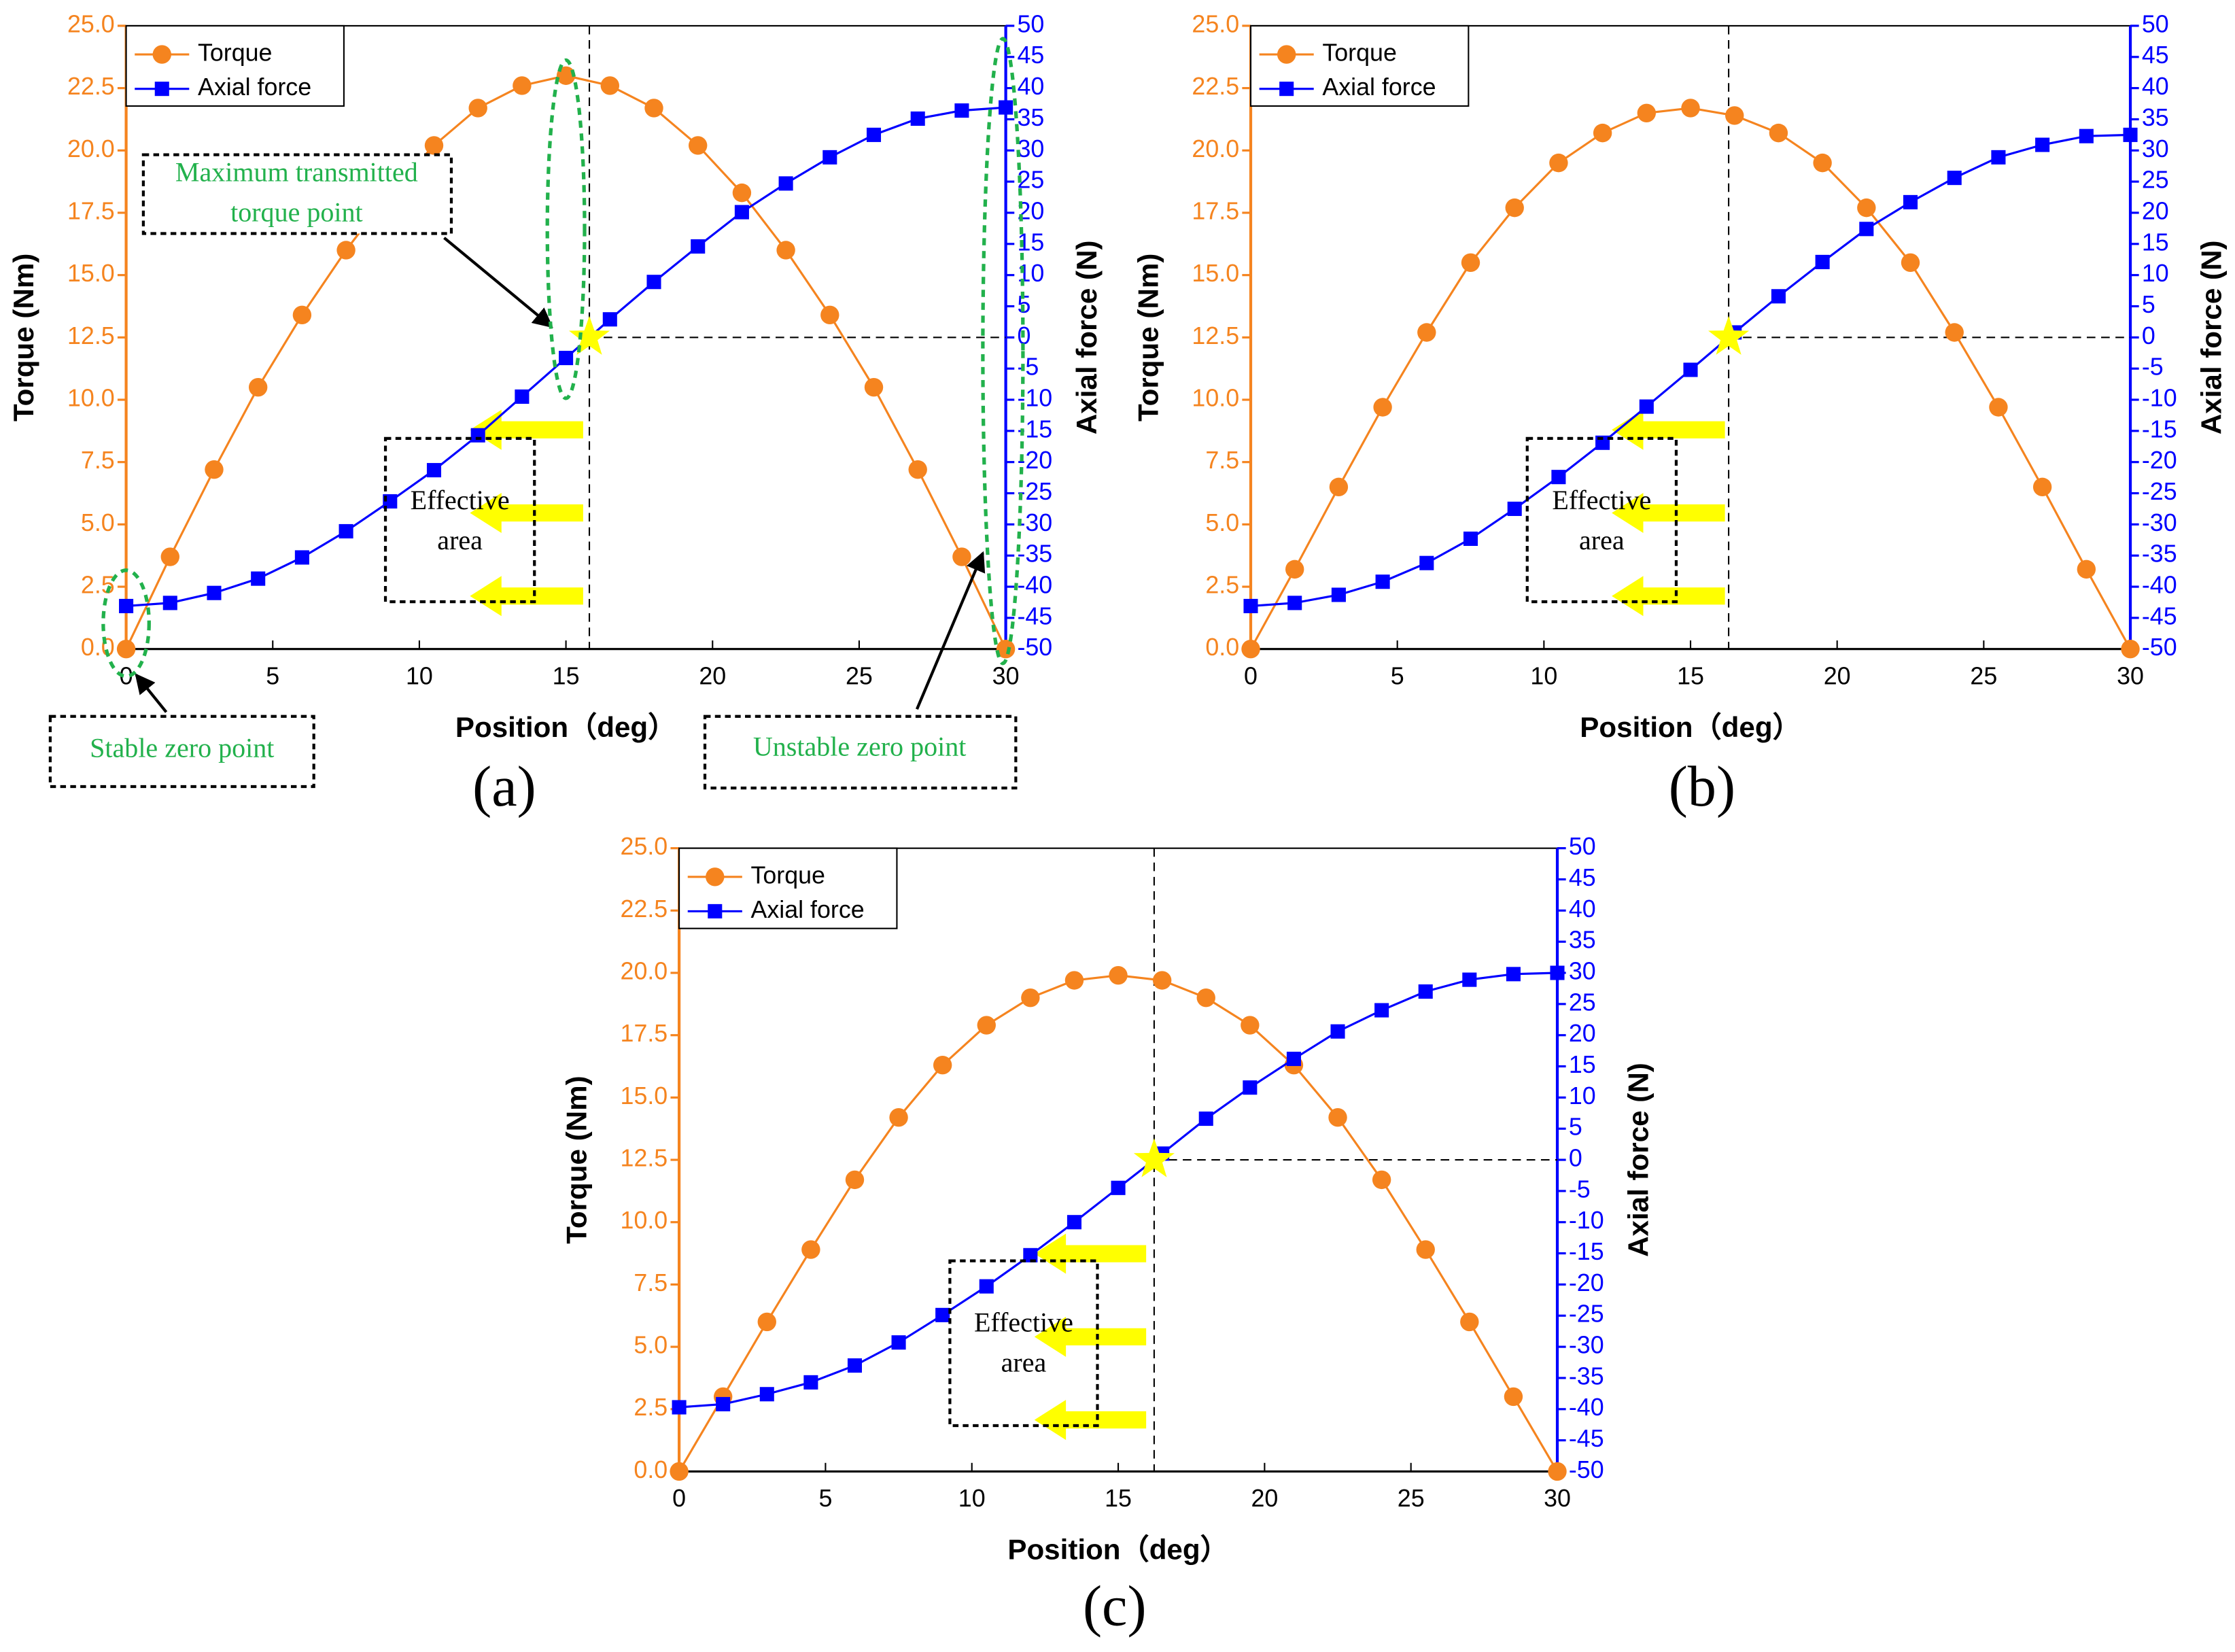  Describe the element at coordinates (644, 1158) in the screenshot. I see `y-tick-label: 12.5` at that location.